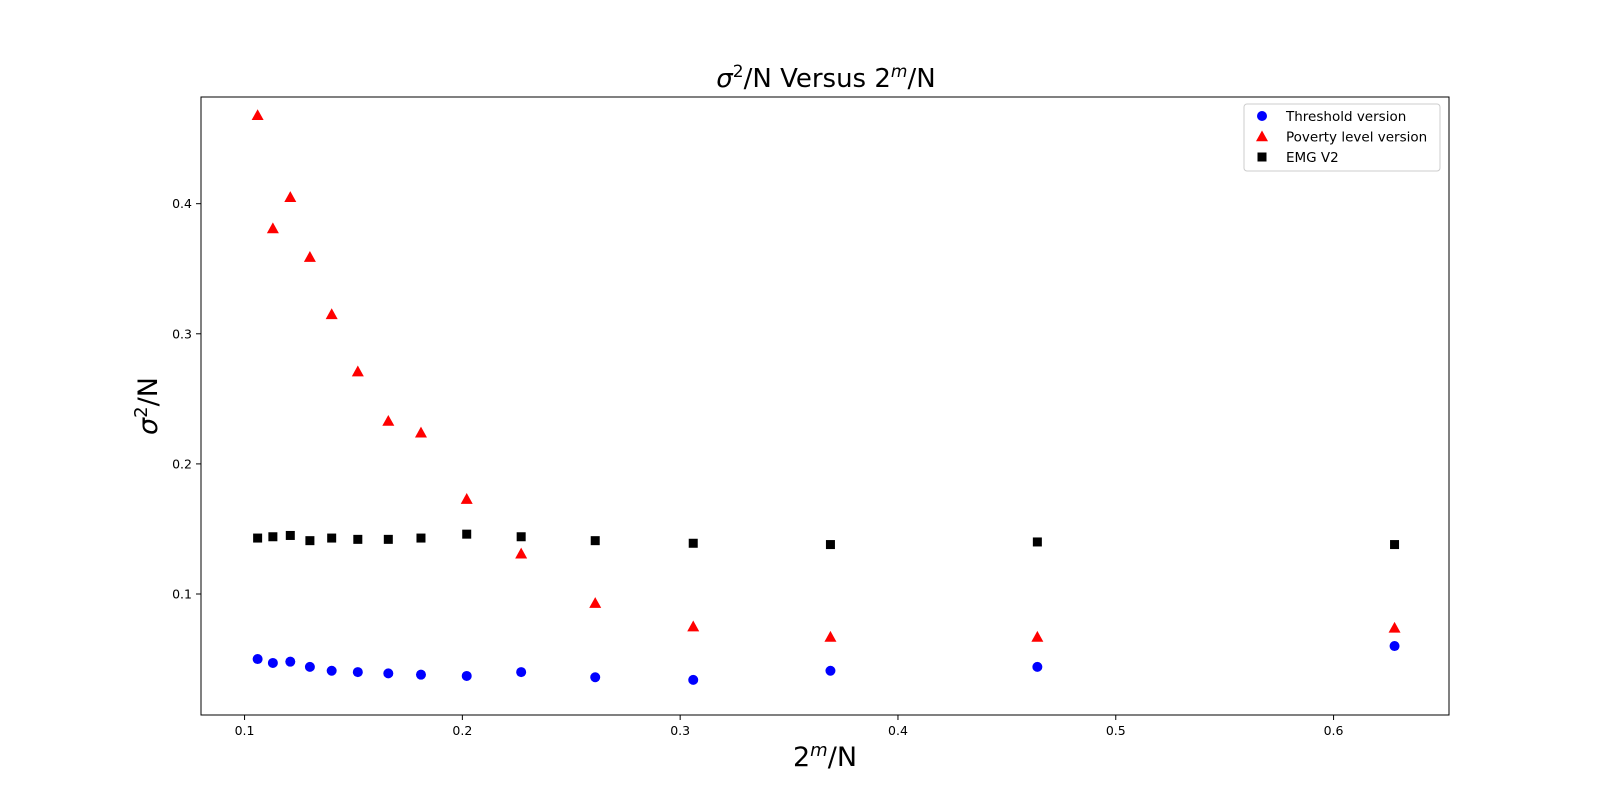  What do you see at coordinates (899, 72) in the screenshot?
I see `title-m-exponent: m` at bounding box center [899, 72].